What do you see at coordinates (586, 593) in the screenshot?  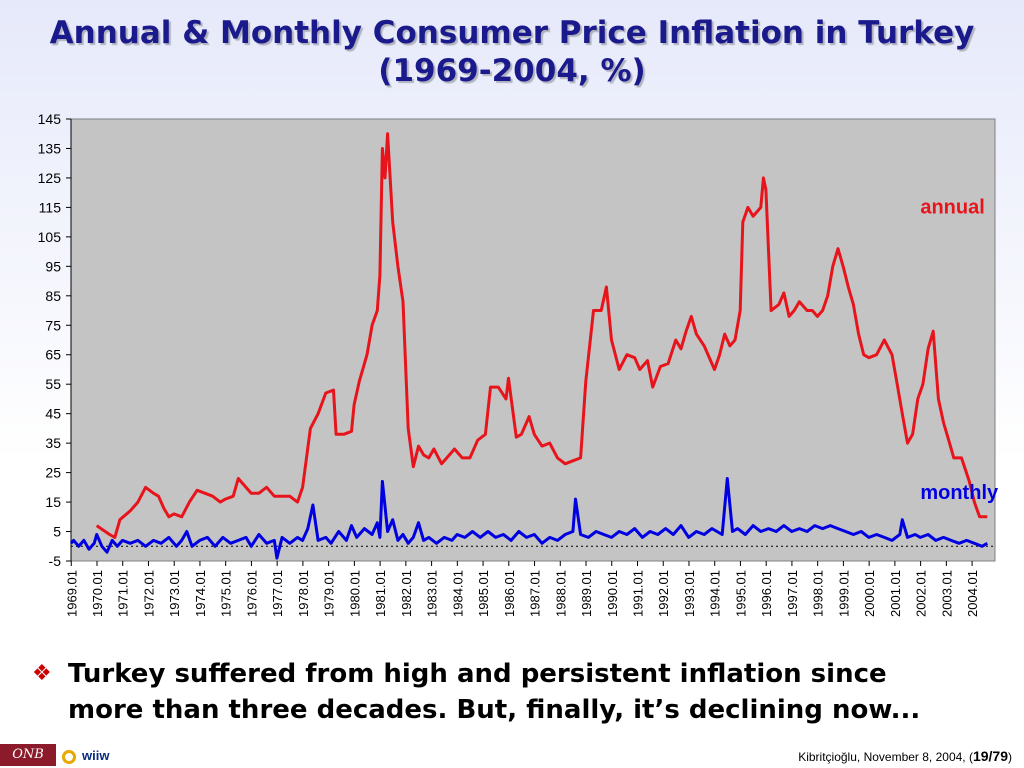 I see `x-tick-label: 1989.01` at bounding box center [586, 593].